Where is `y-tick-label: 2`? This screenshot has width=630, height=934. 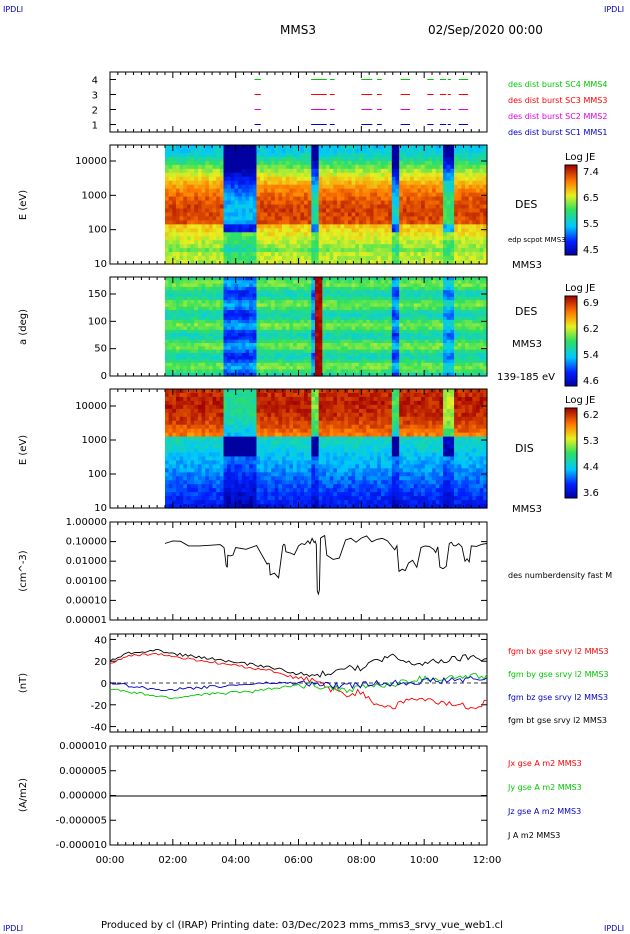 y-tick-label: 2 is located at coordinates (95, 111).